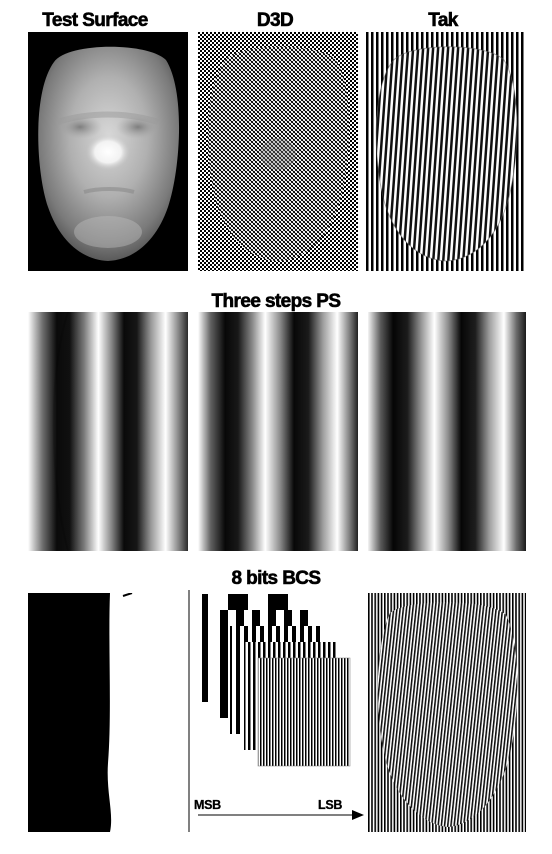 The width and height of the screenshot is (552, 854). I want to click on d3d-checker-pattern, so click(278, 151).